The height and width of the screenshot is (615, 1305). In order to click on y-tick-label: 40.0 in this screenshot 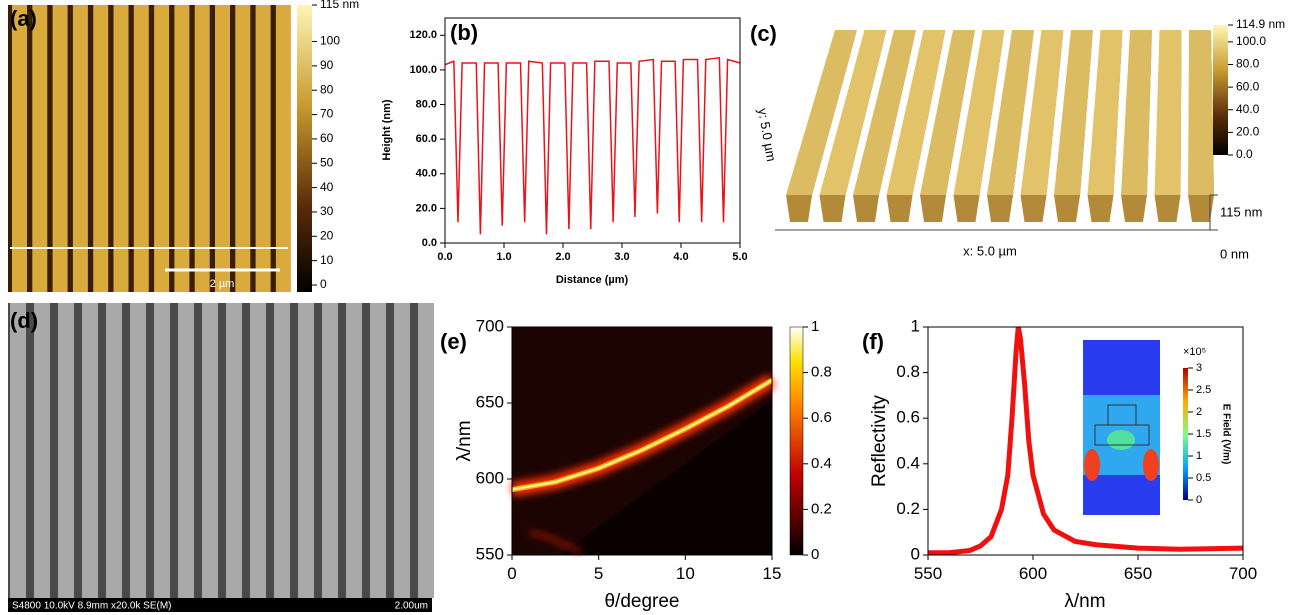, I will do `click(426, 174)`.